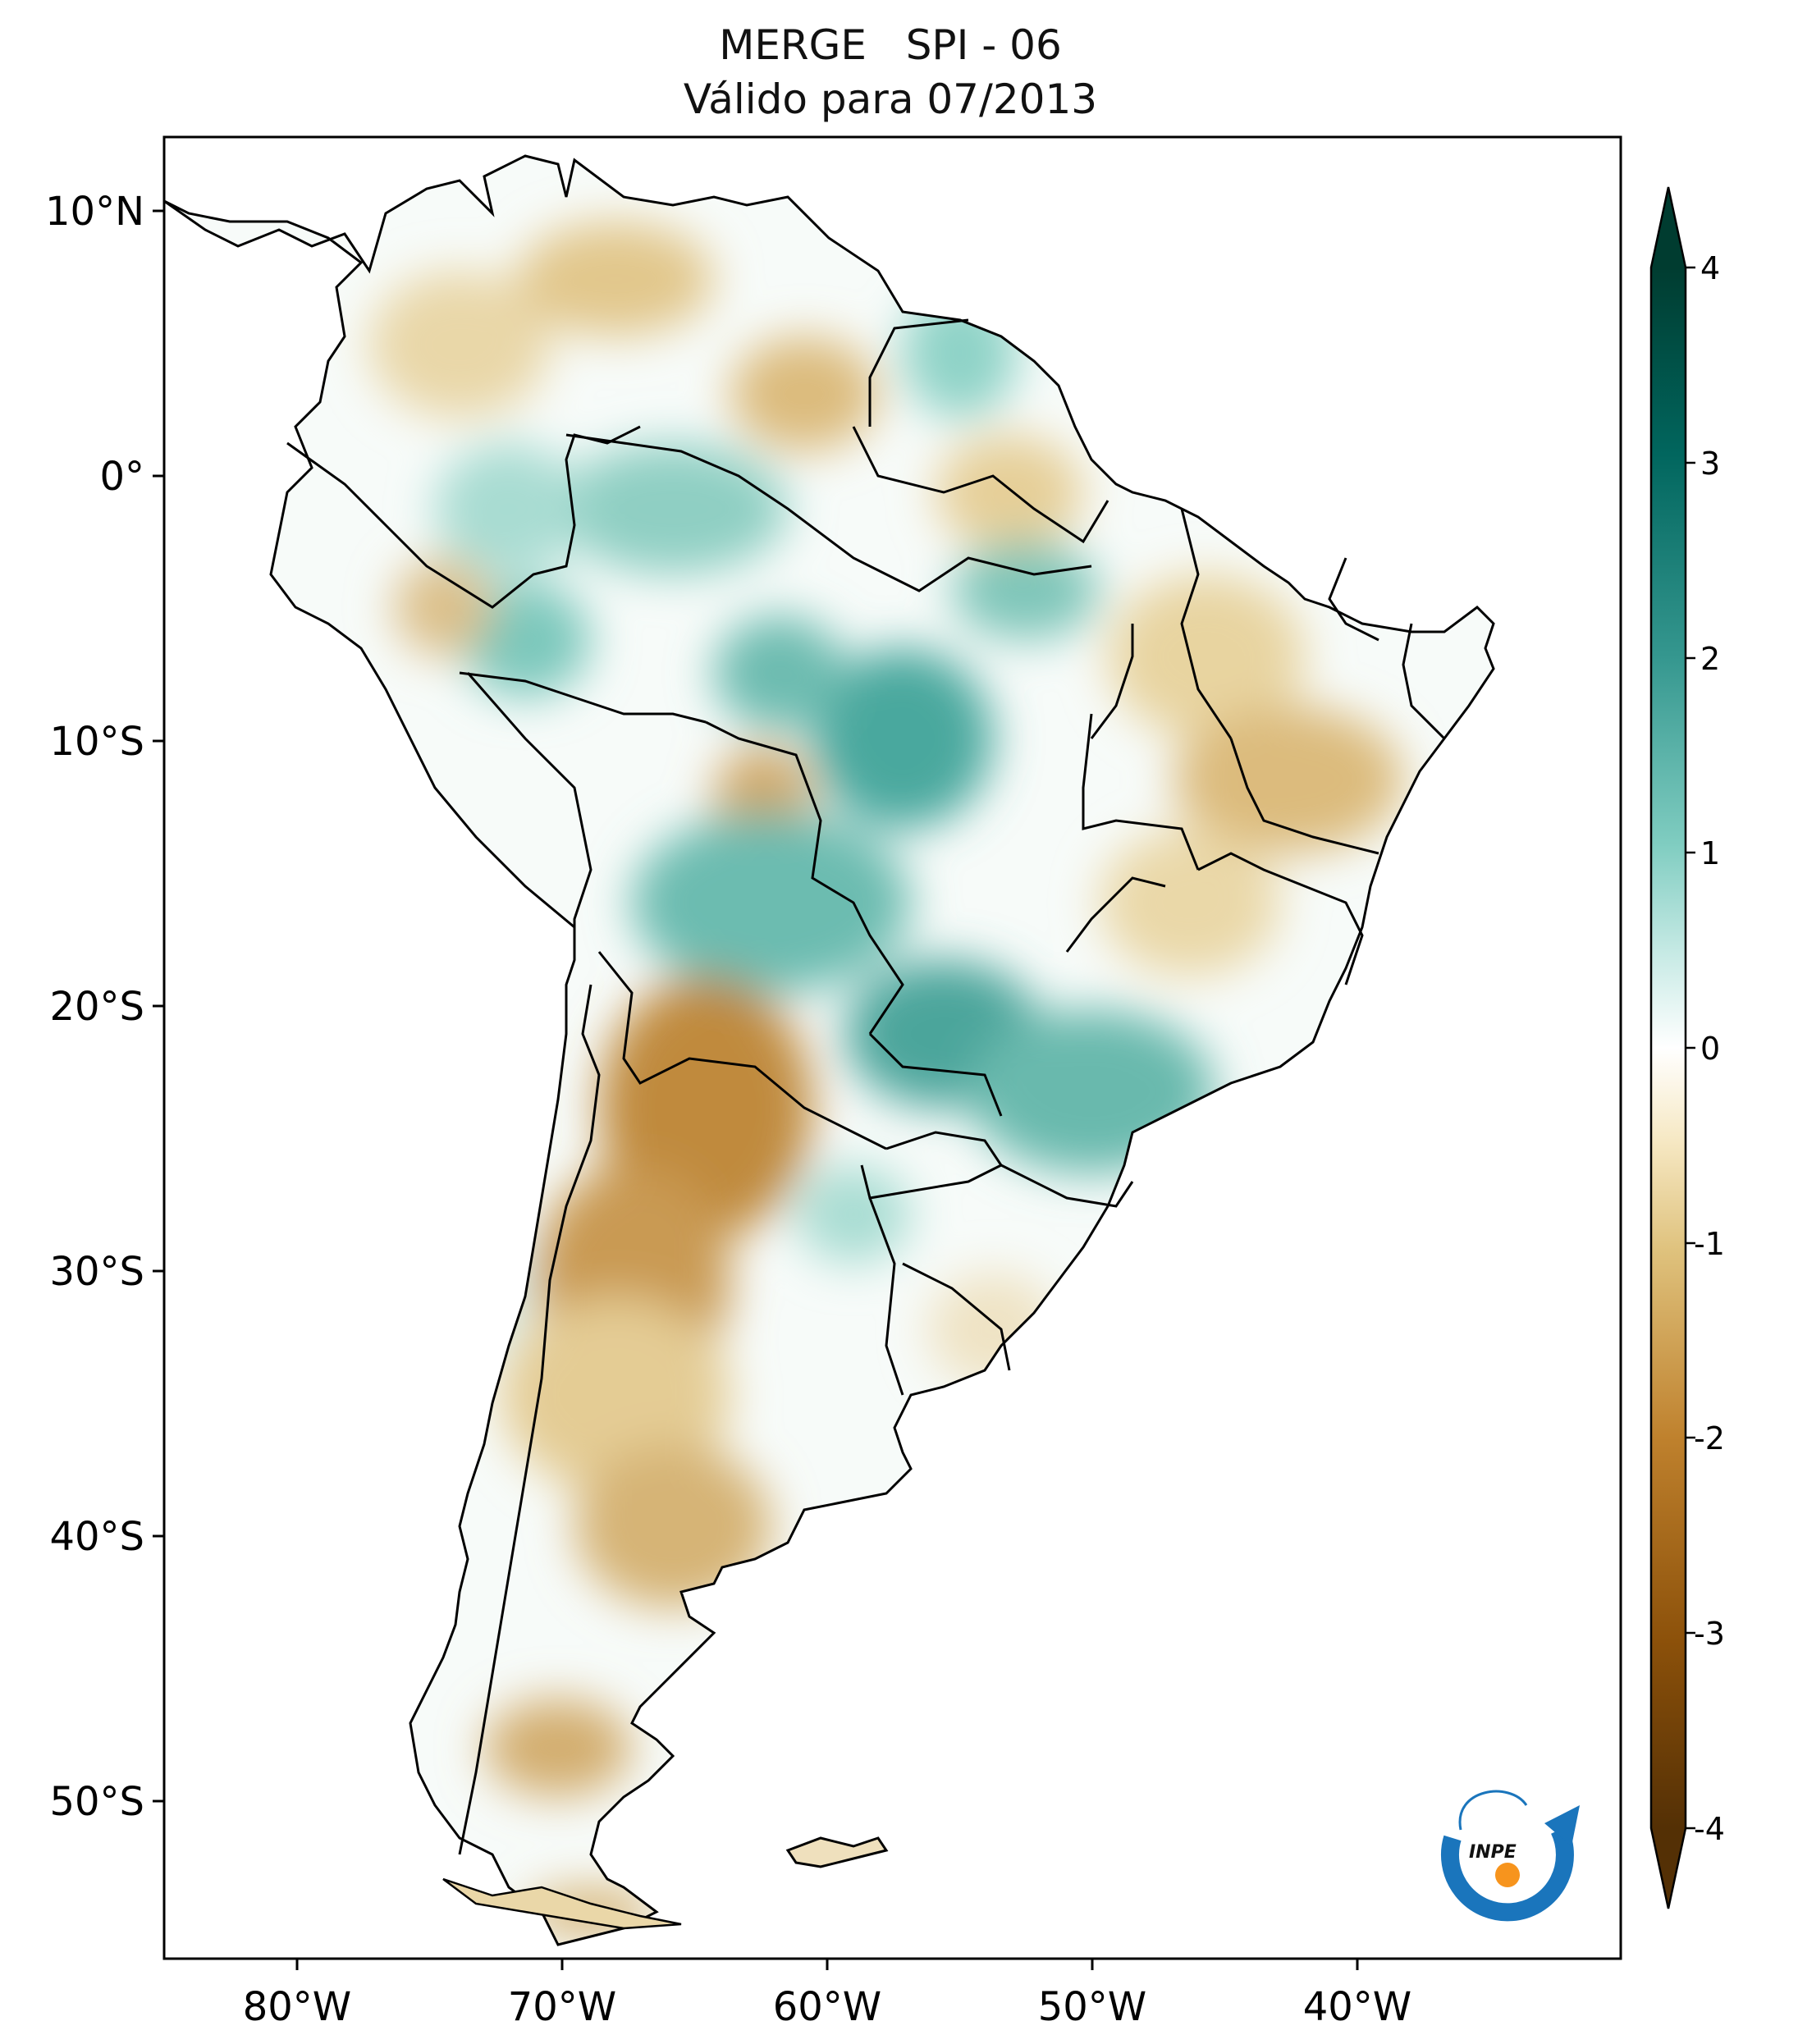  Describe the element at coordinates (96, 1537) in the screenshot. I see `lat-label-40s: 40°S` at that location.